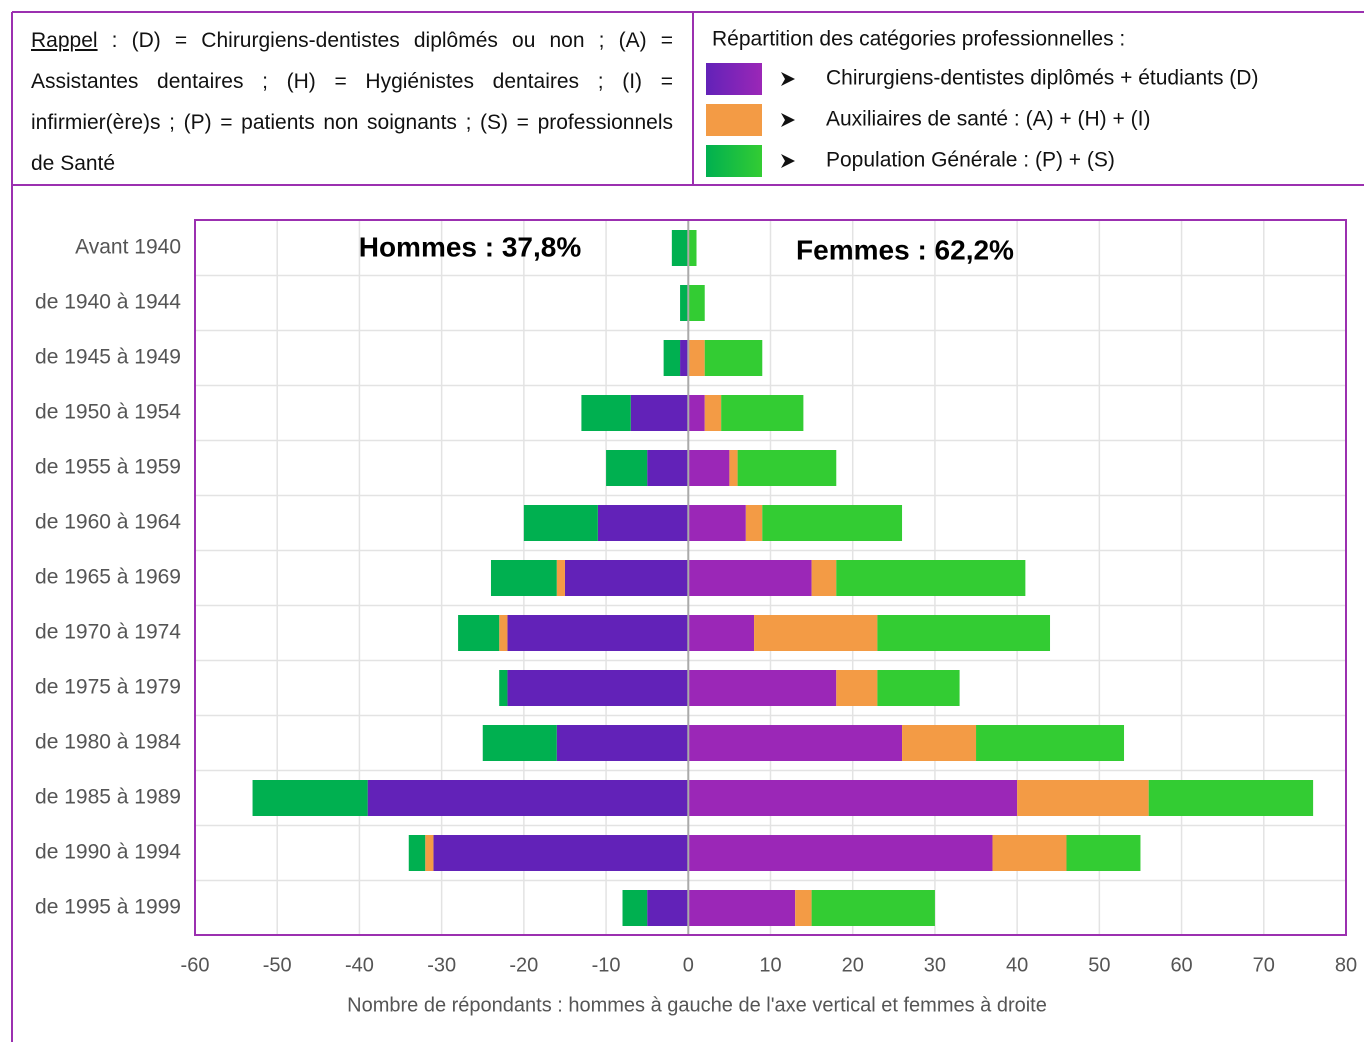 This screenshot has height=1042, width=1364. Describe the element at coordinates (108, 522) in the screenshot. I see `y-tick-label: de 1960 à 1964` at that location.